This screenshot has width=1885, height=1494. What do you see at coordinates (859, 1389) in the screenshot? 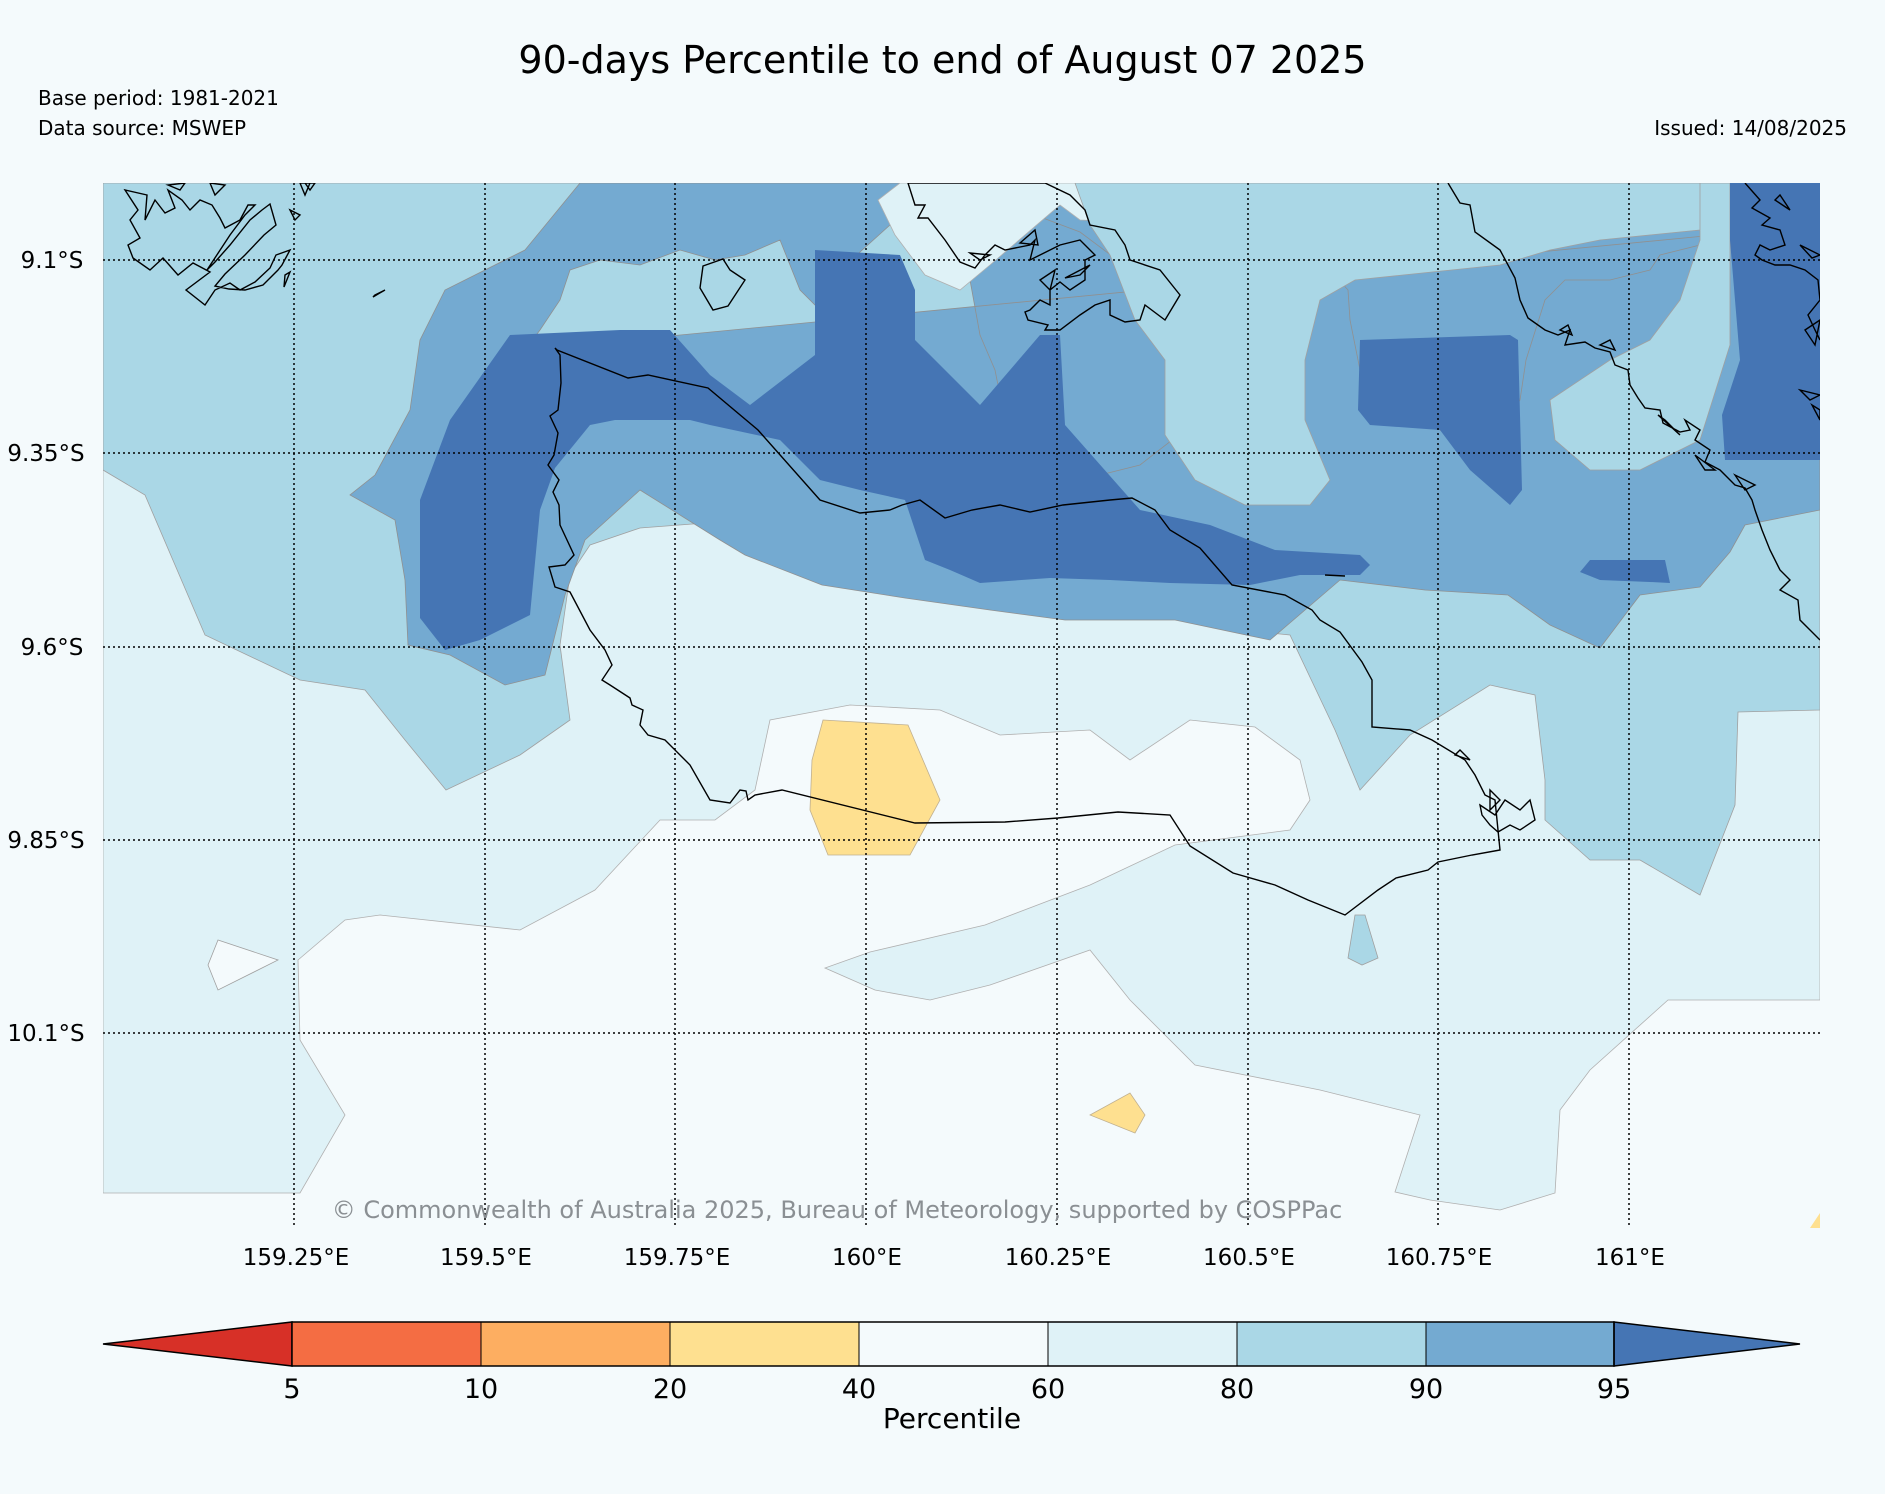
I see `colorbar-tick-40: 40` at bounding box center [859, 1389].